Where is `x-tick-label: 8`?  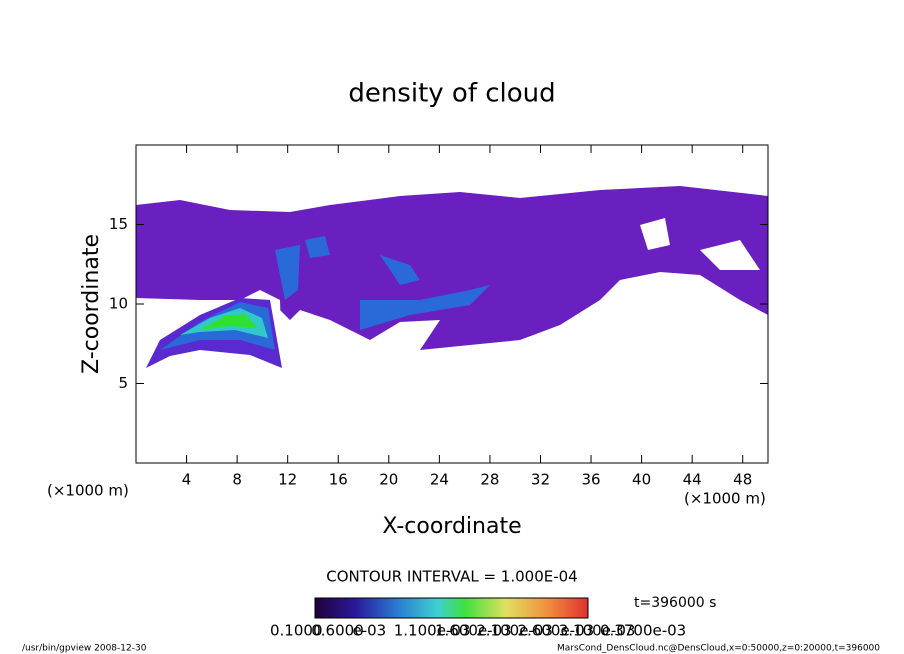
x-tick-label: 8 is located at coordinates (237, 480).